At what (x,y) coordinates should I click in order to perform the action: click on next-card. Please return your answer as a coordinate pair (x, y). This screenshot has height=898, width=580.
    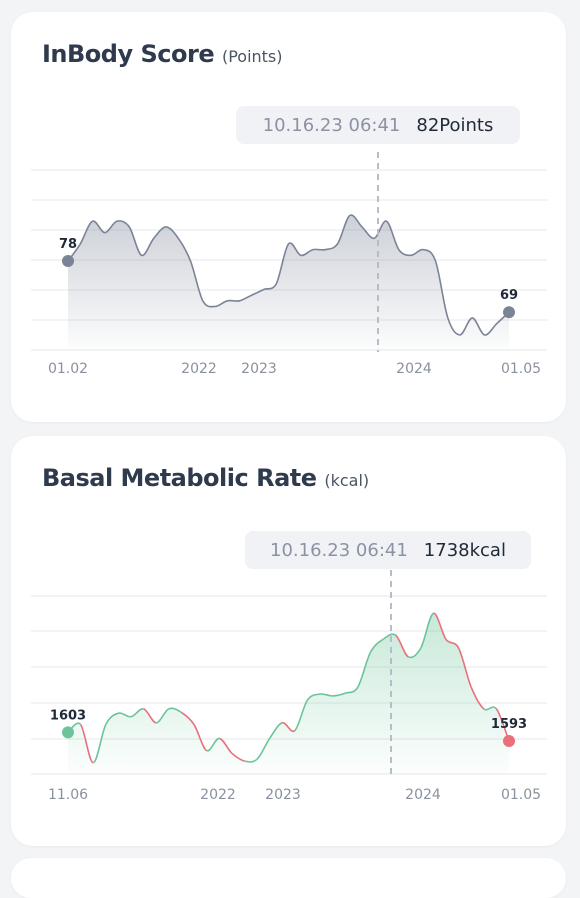
    Looking at the image, I should click on (288, 878).